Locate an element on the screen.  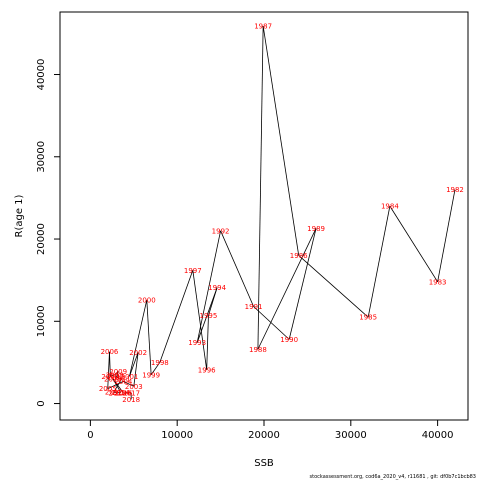
point-label-1994: 1994 is located at coordinates (217, 288).